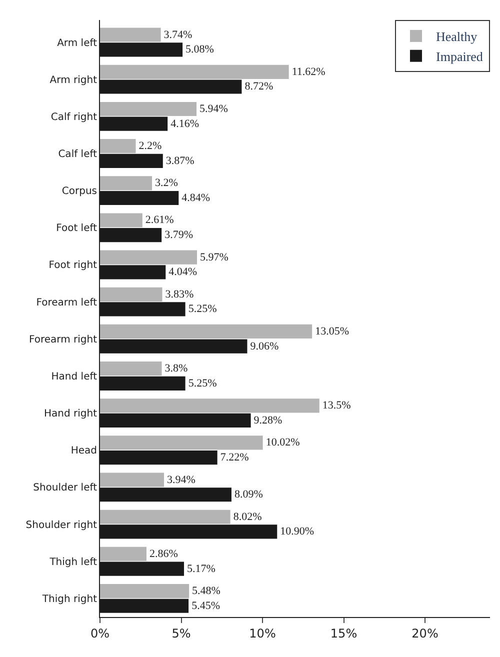  Describe the element at coordinates (176, 368) in the screenshot. I see `data-label: 3.8%` at that location.